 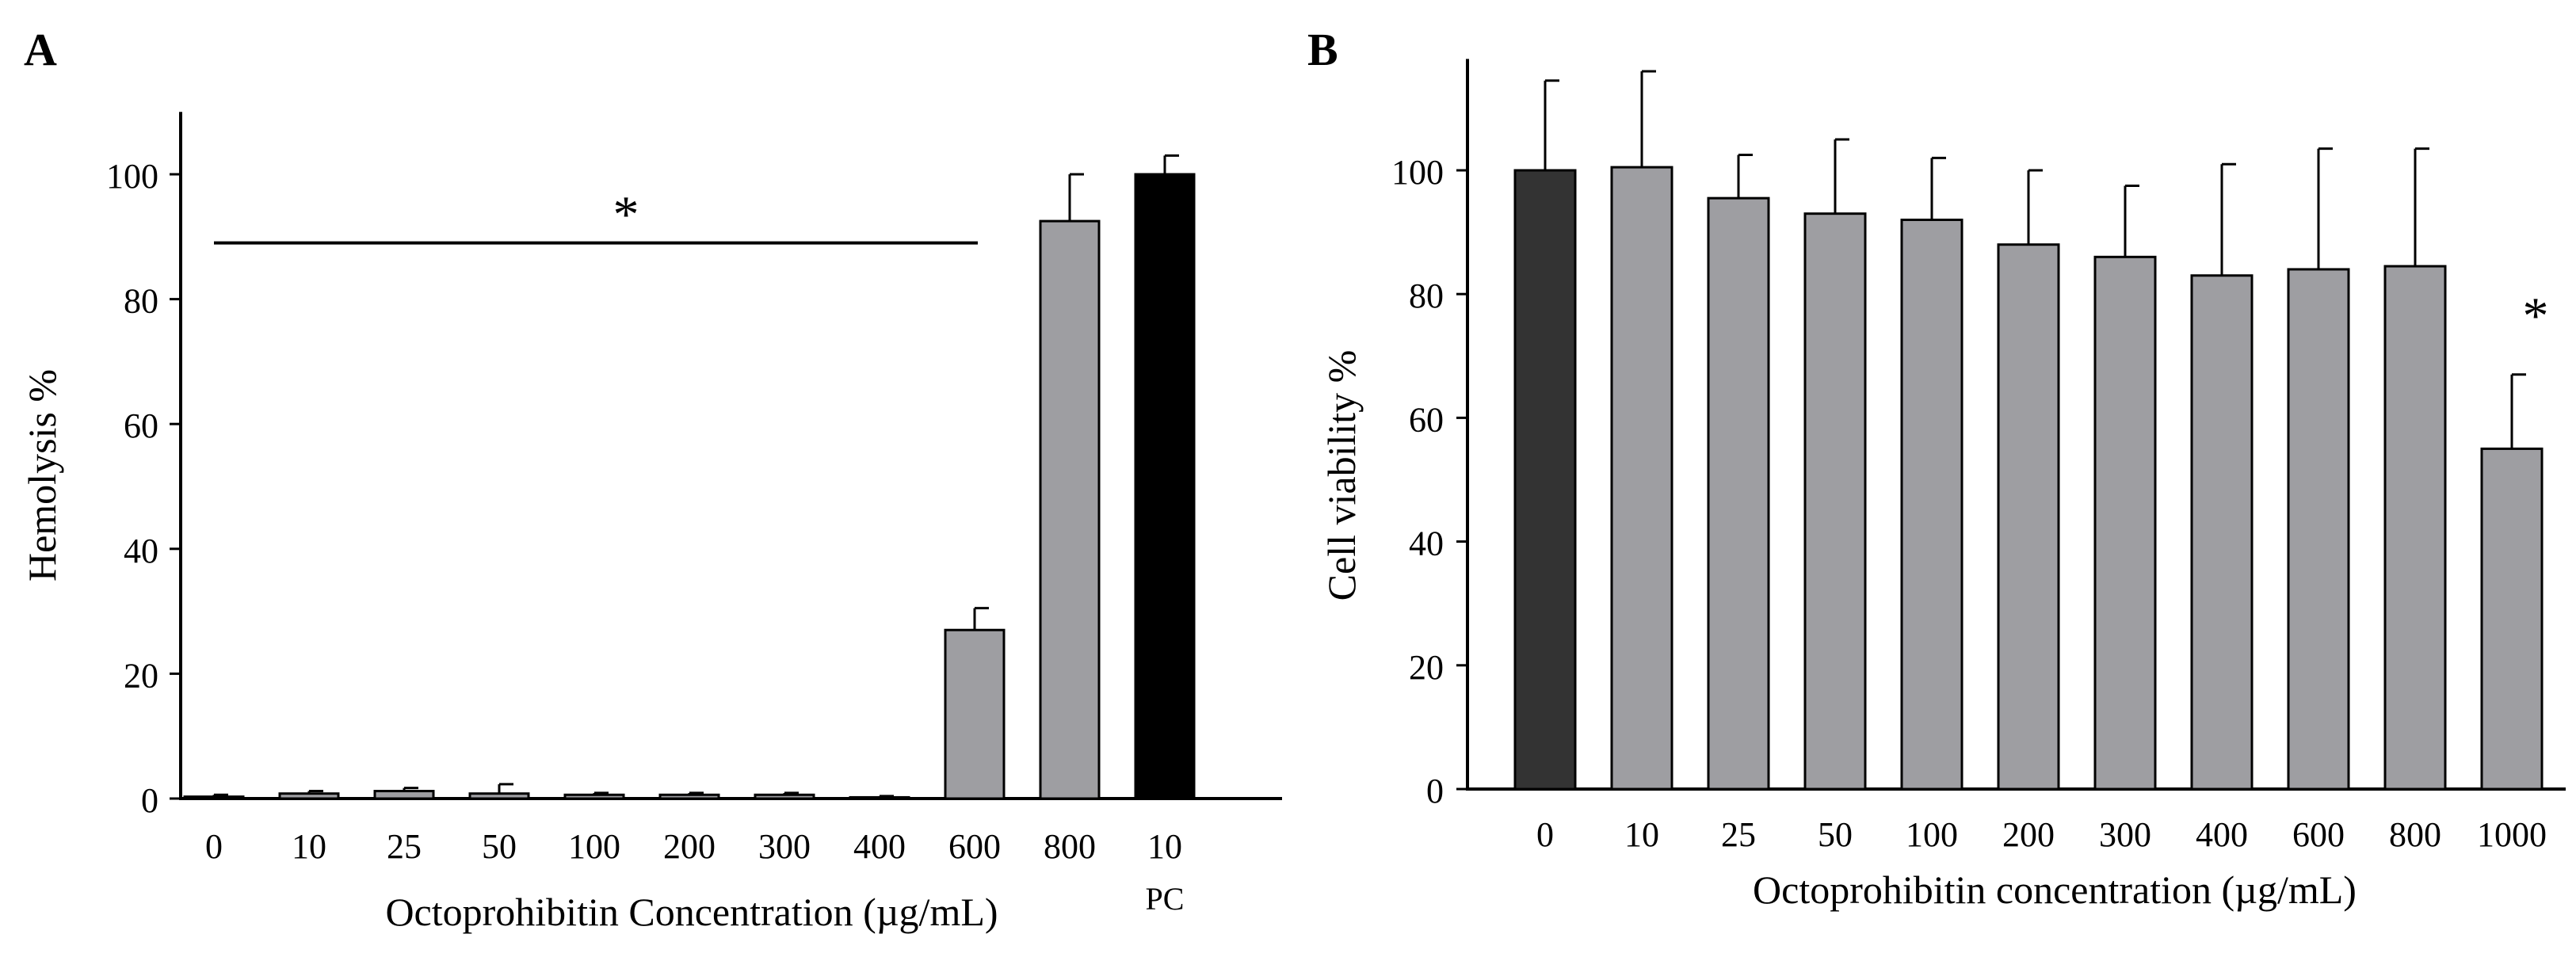 What do you see at coordinates (1641, 834) in the screenshot?
I see `panel-b-category-label: 10` at bounding box center [1641, 834].